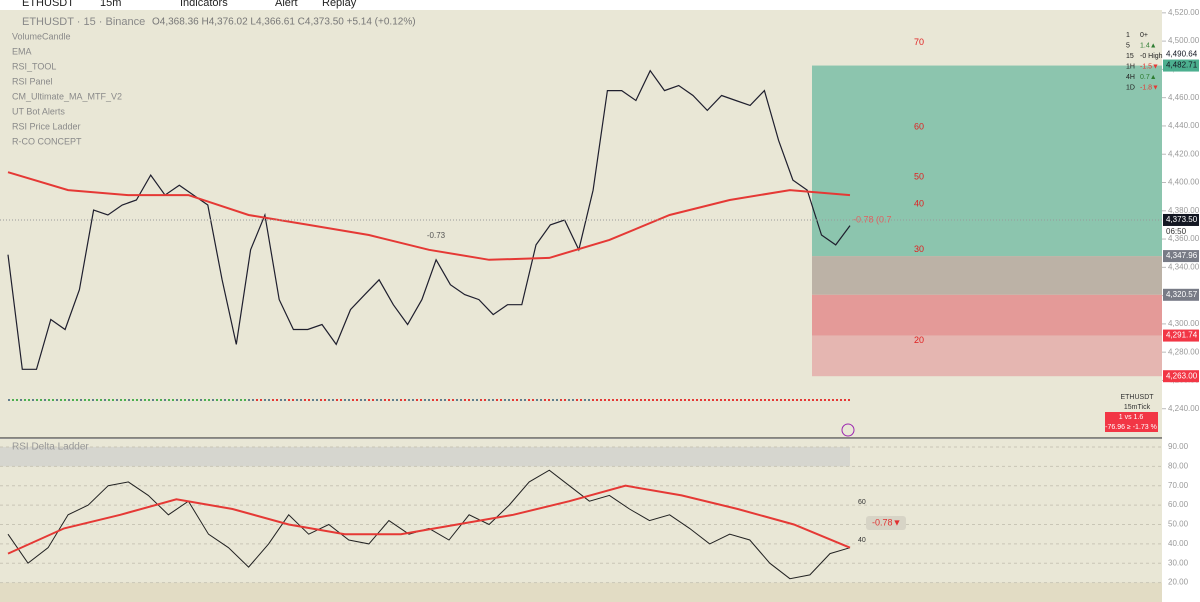  Describe the element at coordinates (32, 81) in the screenshot. I see `indicator-name: RSI Panel` at that location.